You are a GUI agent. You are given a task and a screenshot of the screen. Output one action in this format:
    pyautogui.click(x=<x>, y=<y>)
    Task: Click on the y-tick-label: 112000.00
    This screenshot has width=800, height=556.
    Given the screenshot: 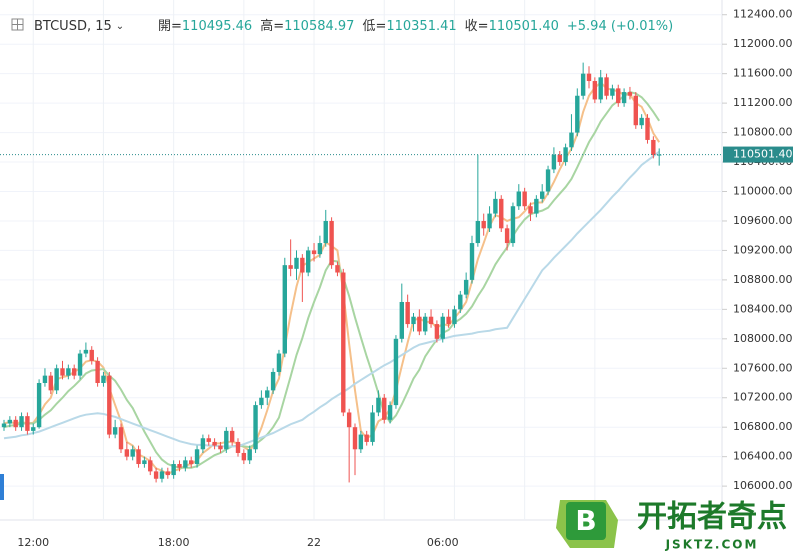 What is the action you would take?
    pyautogui.click(x=763, y=43)
    